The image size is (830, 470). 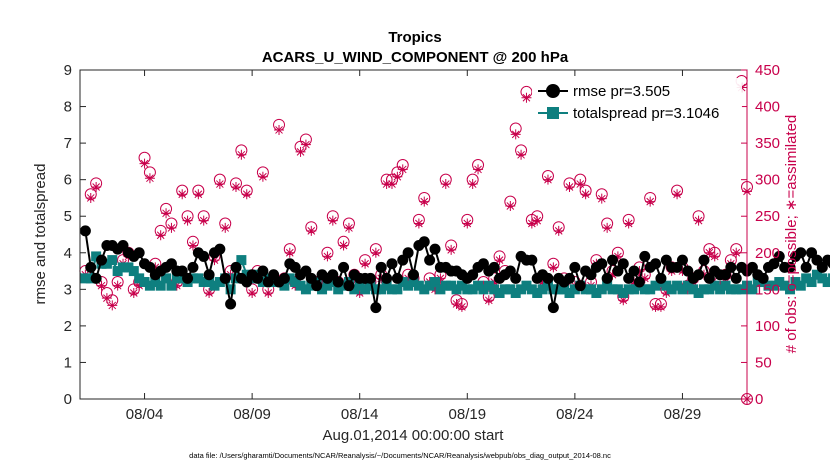 I want to click on y-right-tick-label: 100, so click(x=767, y=326).